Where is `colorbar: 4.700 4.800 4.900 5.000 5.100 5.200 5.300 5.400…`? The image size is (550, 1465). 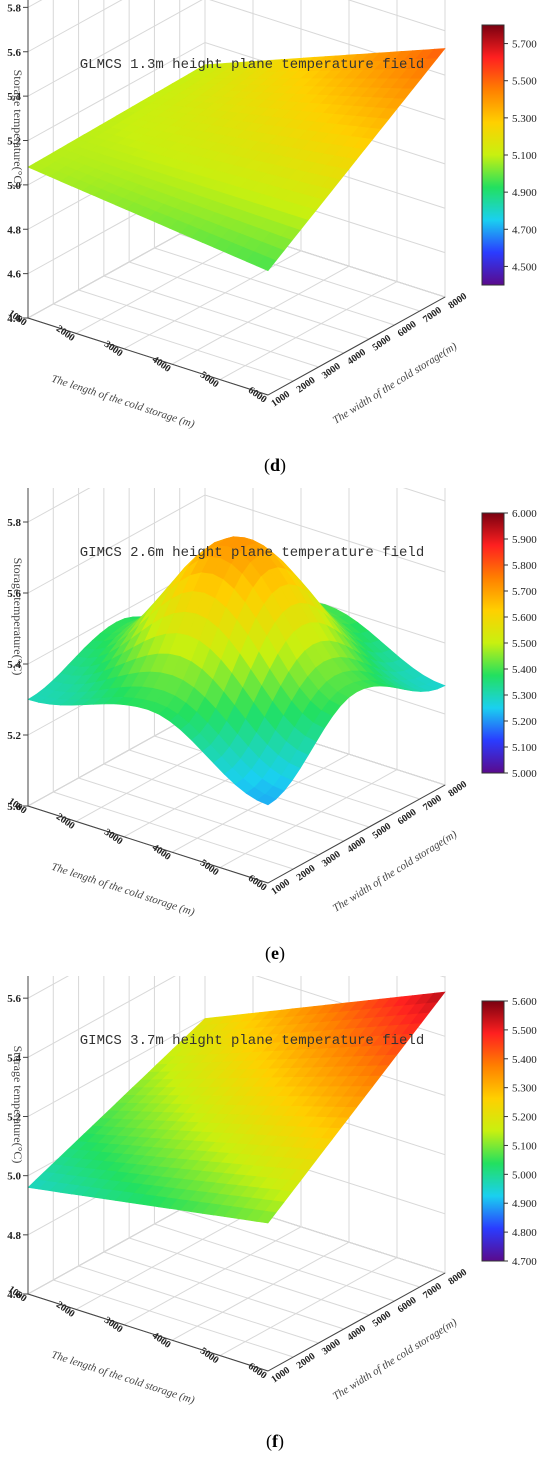 colorbar: 4.700 4.800 4.900 5.000 5.100 5.200 5.300 5.400… is located at coordinates (509, 1132).